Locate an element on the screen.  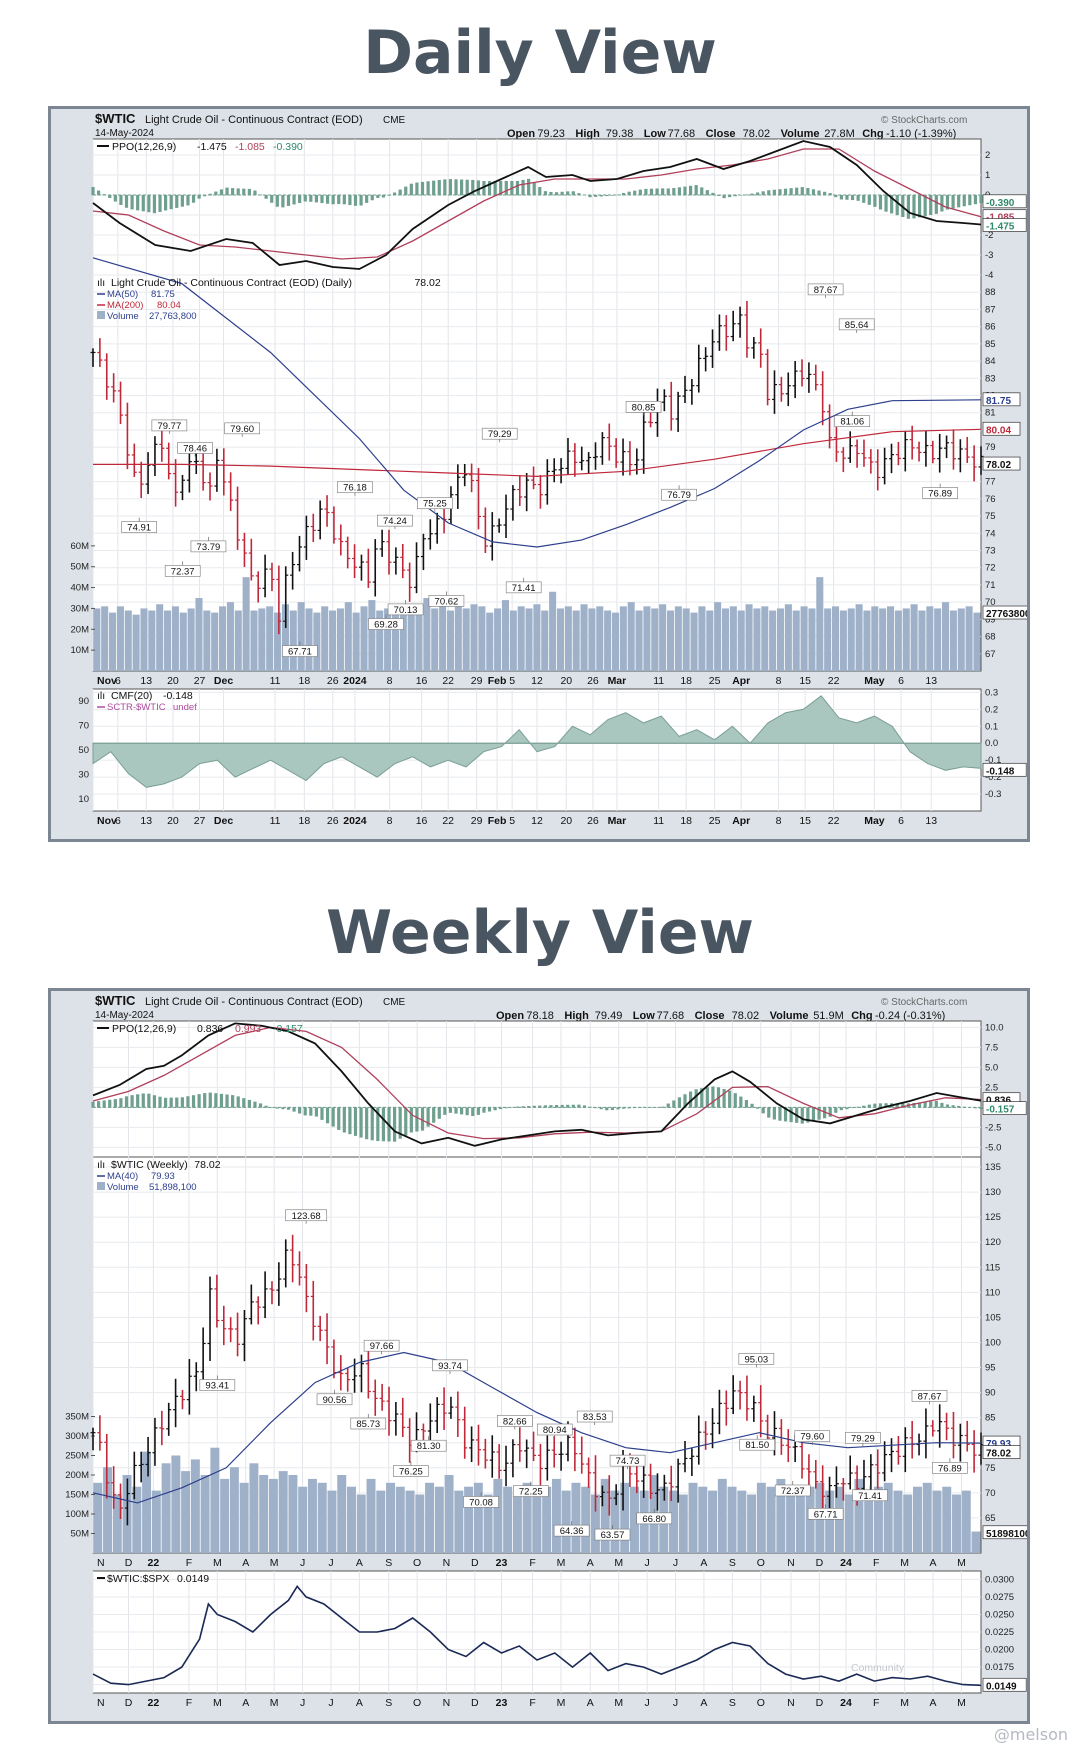
x-tick-0: F is located at coordinates (532, 1563).